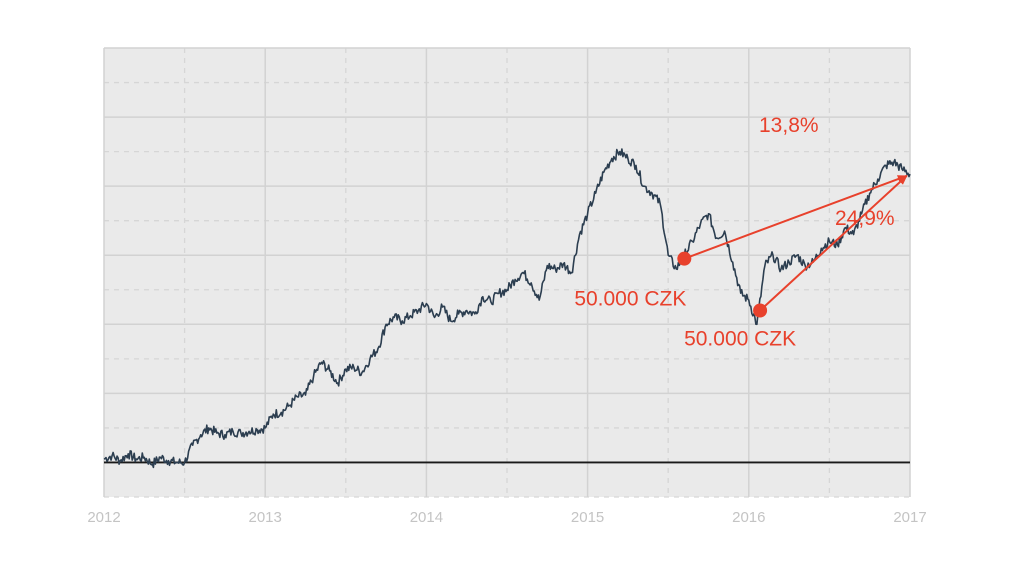 This screenshot has height=576, width=1024. Describe the element at coordinates (865, 218) in the screenshot. I see `arrow-label-2: 24,9%` at that location.